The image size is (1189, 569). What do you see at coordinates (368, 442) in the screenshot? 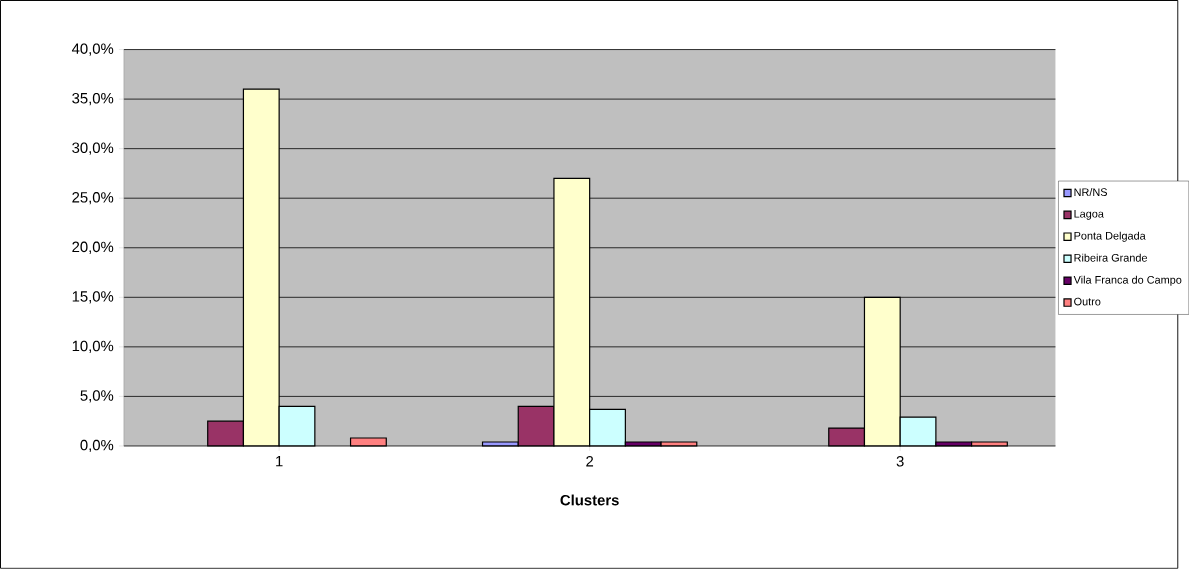
I see `bar` at bounding box center [368, 442].